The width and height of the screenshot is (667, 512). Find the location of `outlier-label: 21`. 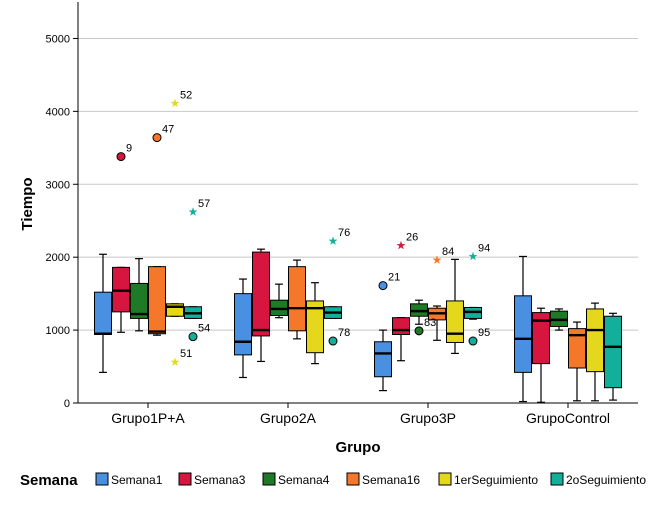

outlier-label: 21 is located at coordinates (394, 278).